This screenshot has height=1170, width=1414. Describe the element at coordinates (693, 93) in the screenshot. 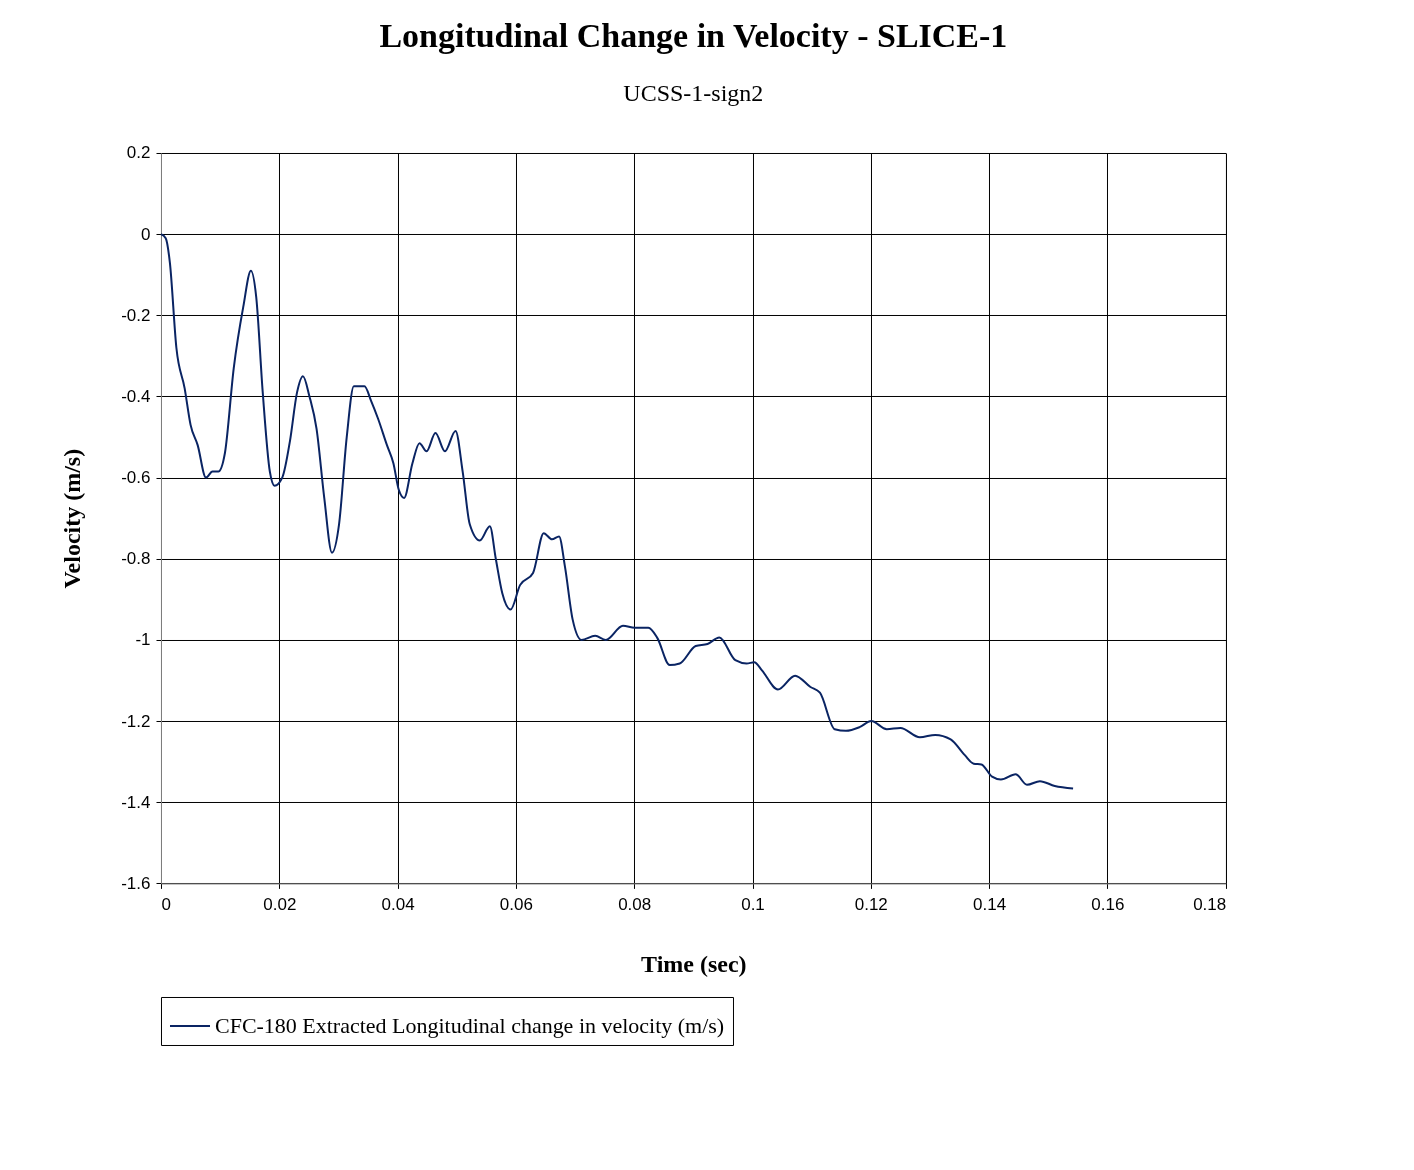

I see `chart-subtitle: UCSS-1-sign2` at that location.